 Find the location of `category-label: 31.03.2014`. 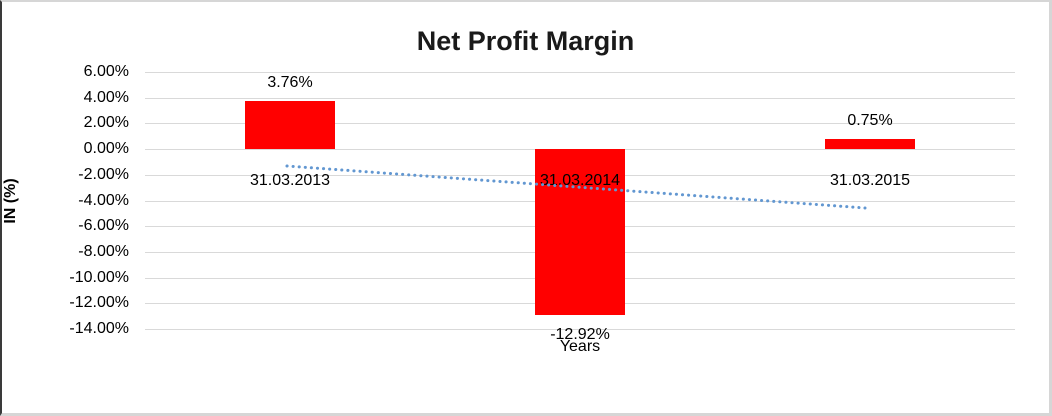

category-label: 31.03.2014 is located at coordinates (580, 180).